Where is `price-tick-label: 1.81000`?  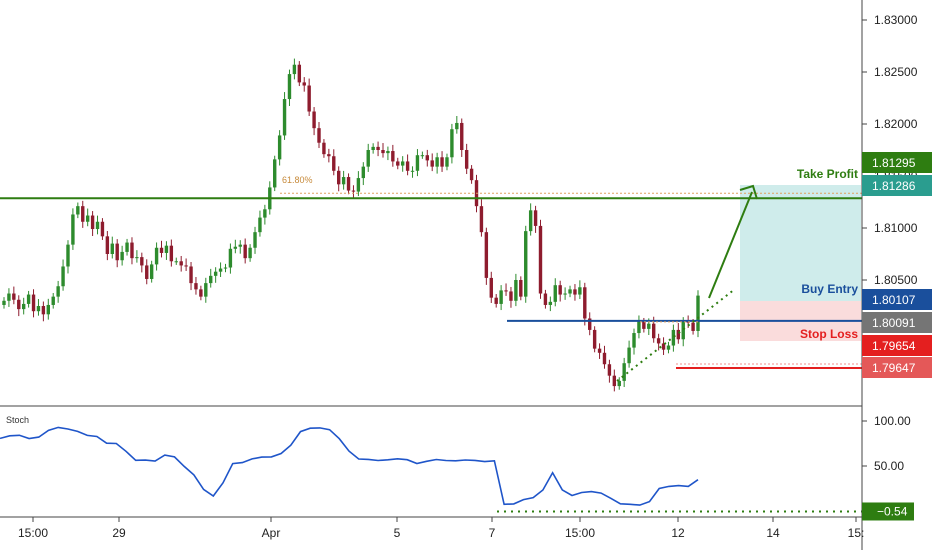
price-tick-label: 1.81000 is located at coordinates (896, 228).